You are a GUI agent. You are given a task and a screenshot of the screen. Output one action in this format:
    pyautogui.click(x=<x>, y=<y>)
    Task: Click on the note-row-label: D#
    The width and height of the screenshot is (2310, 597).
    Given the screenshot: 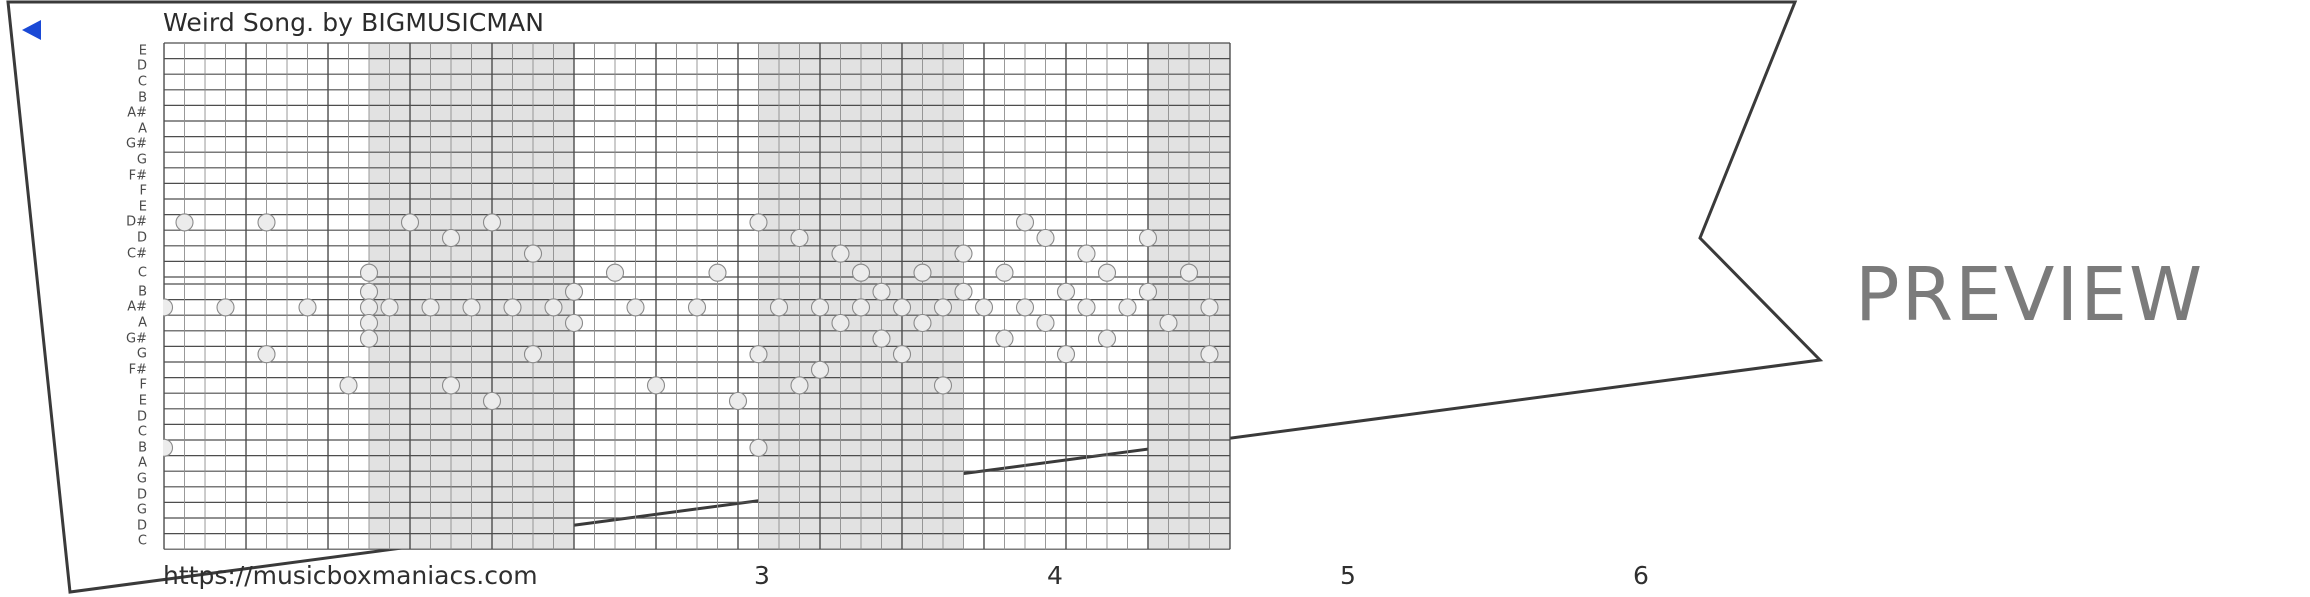 What is the action you would take?
    pyautogui.click(x=136, y=222)
    